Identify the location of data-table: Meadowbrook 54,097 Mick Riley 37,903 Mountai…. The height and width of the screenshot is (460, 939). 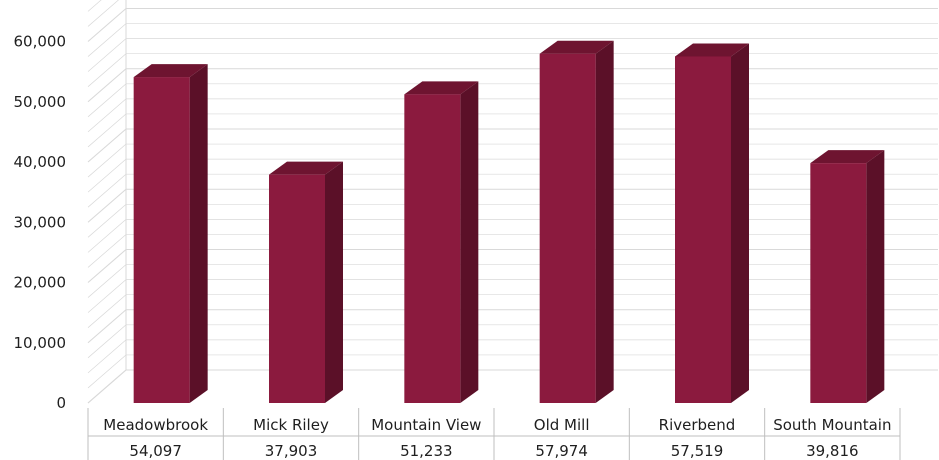
(494, 434).